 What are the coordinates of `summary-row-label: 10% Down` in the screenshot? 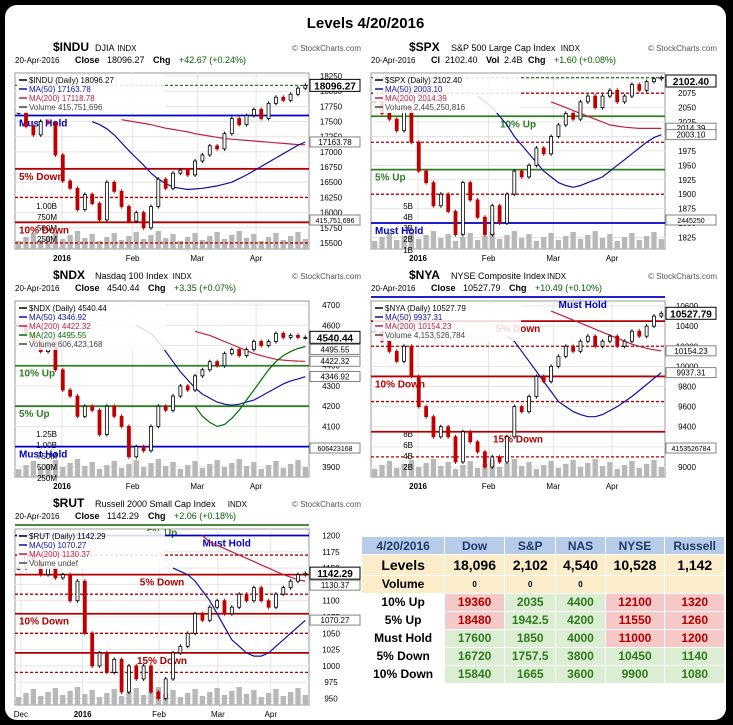 It's located at (403, 674).